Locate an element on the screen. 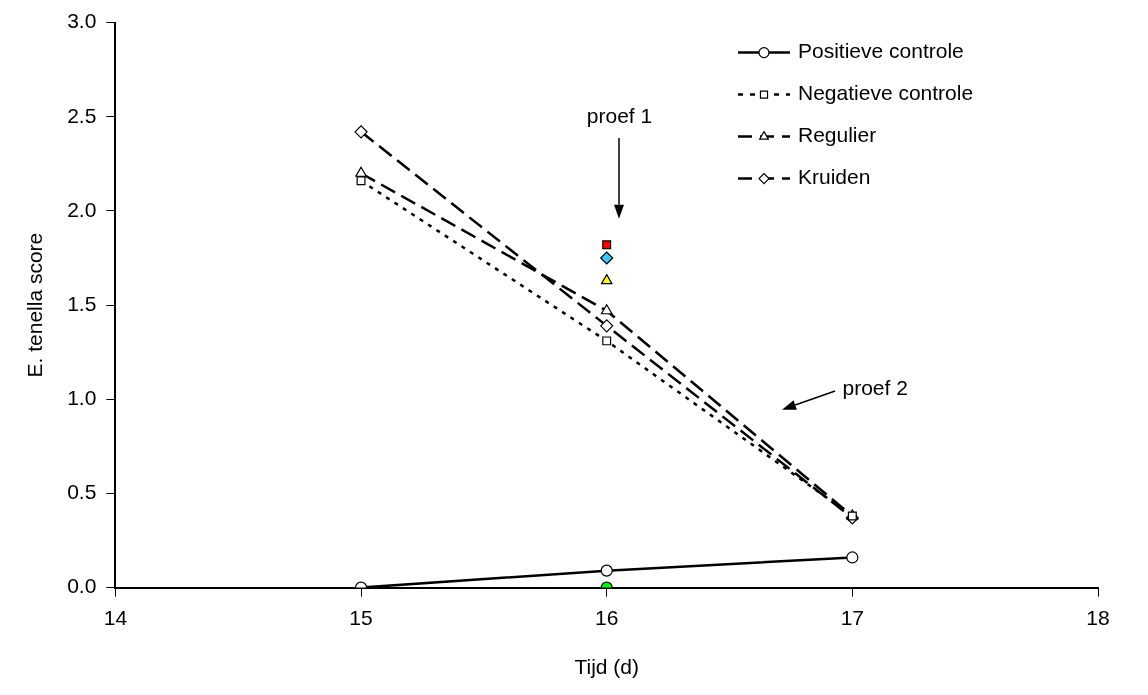  y-axis-title: E. tenella score is located at coordinates (35, 305).